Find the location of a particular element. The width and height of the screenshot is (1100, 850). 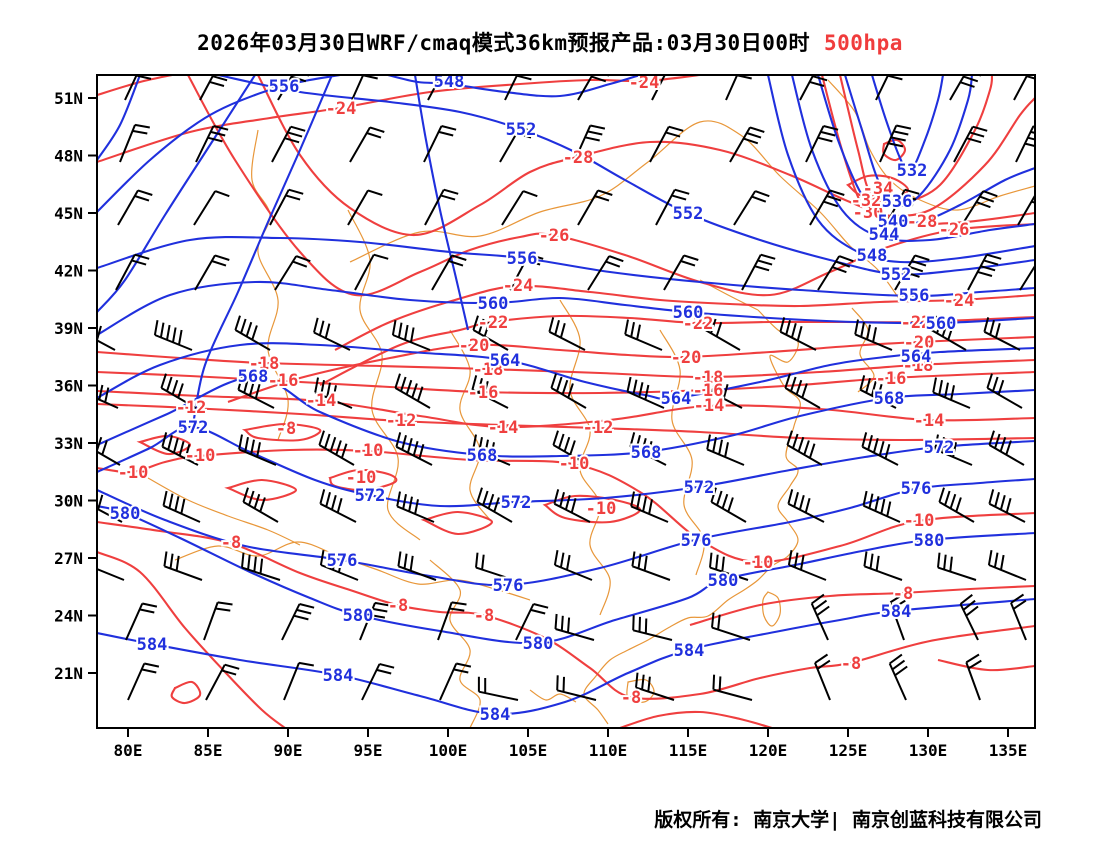

temp-contour--32 is located at coordinates (916, 140).